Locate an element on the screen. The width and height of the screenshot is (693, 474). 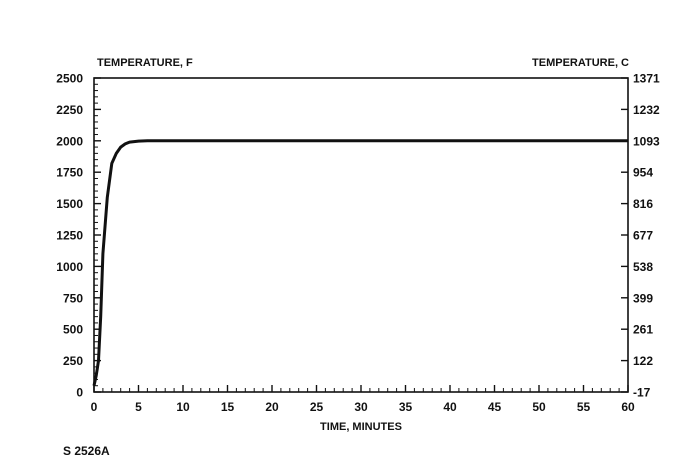
right-y-axis: -17 122 261 399 538 677 816 954 1093 1232 1371 is located at coordinates (640, 236).